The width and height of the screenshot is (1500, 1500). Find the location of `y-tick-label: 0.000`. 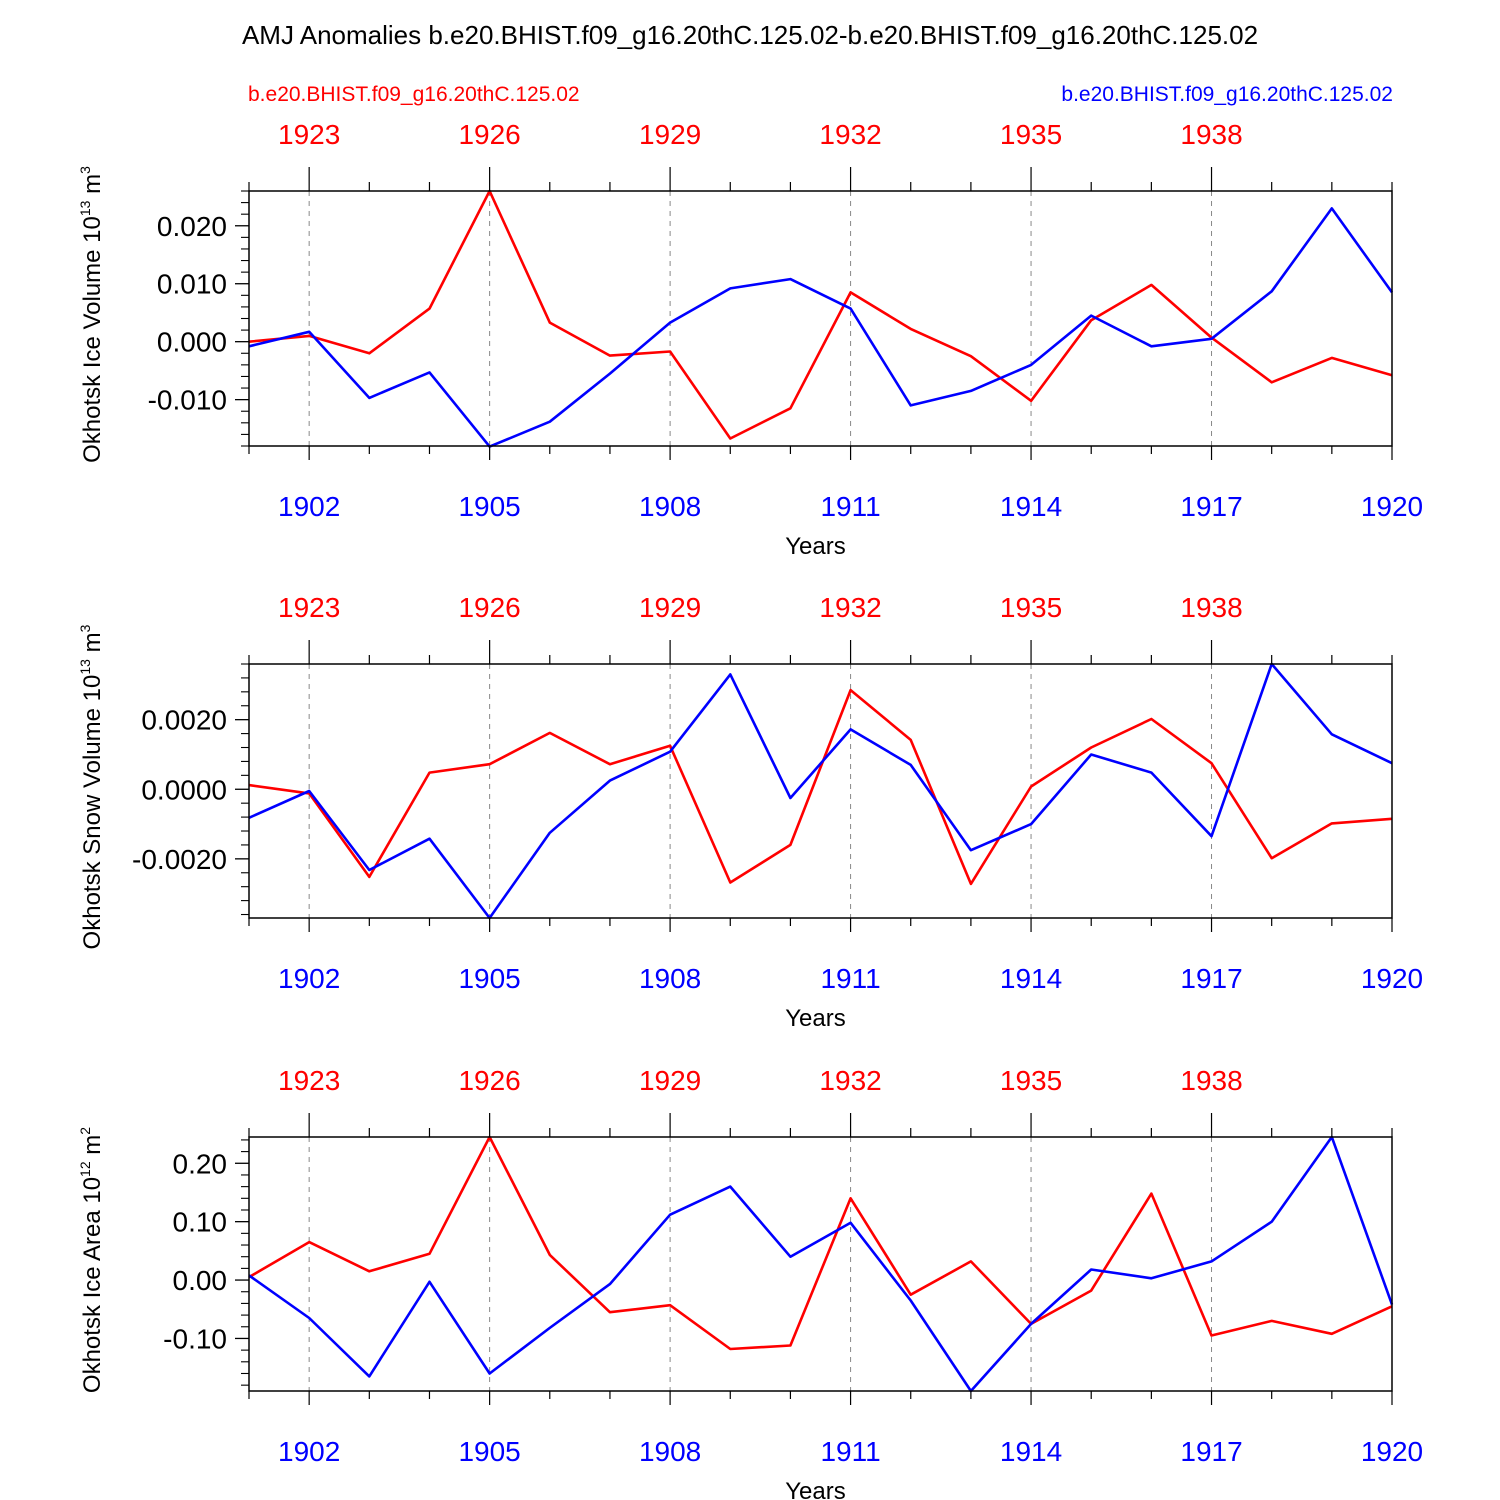

y-tick-label: 0.000 is located at coordinates (192, 342).